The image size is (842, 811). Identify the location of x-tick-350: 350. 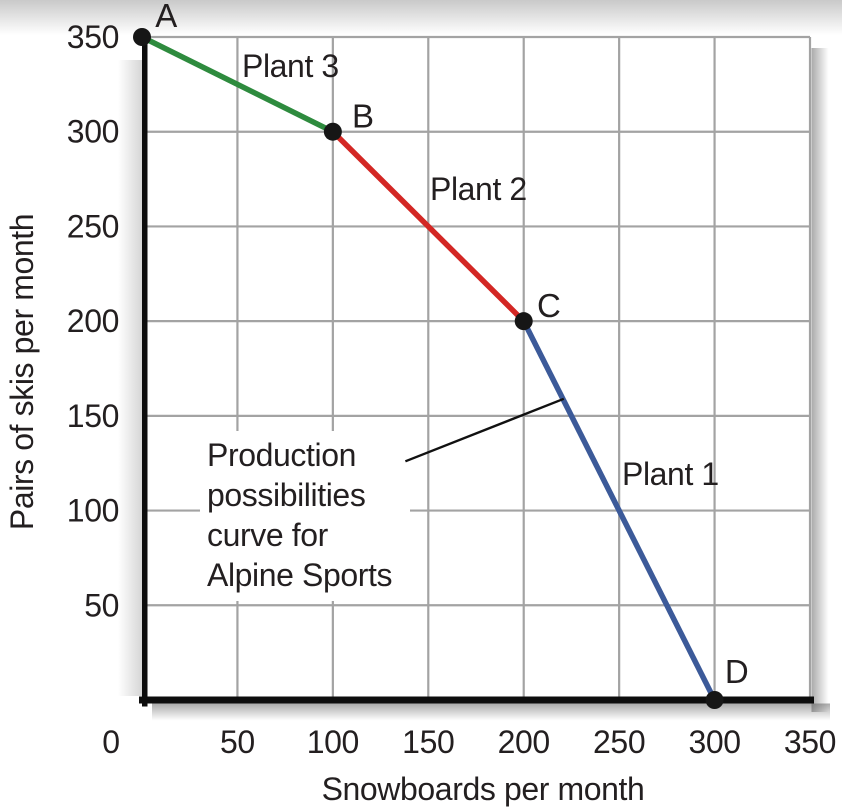
(810, 742).